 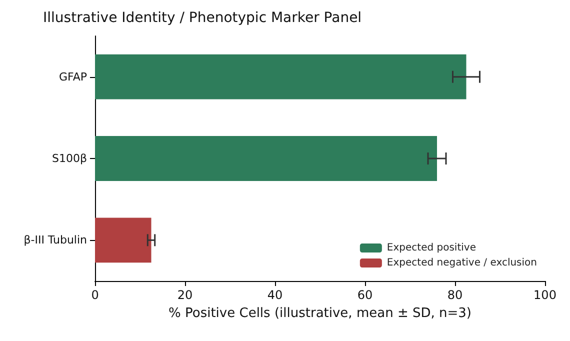 I want to click on x-tick-label: 0, so click(x=95, y=295).